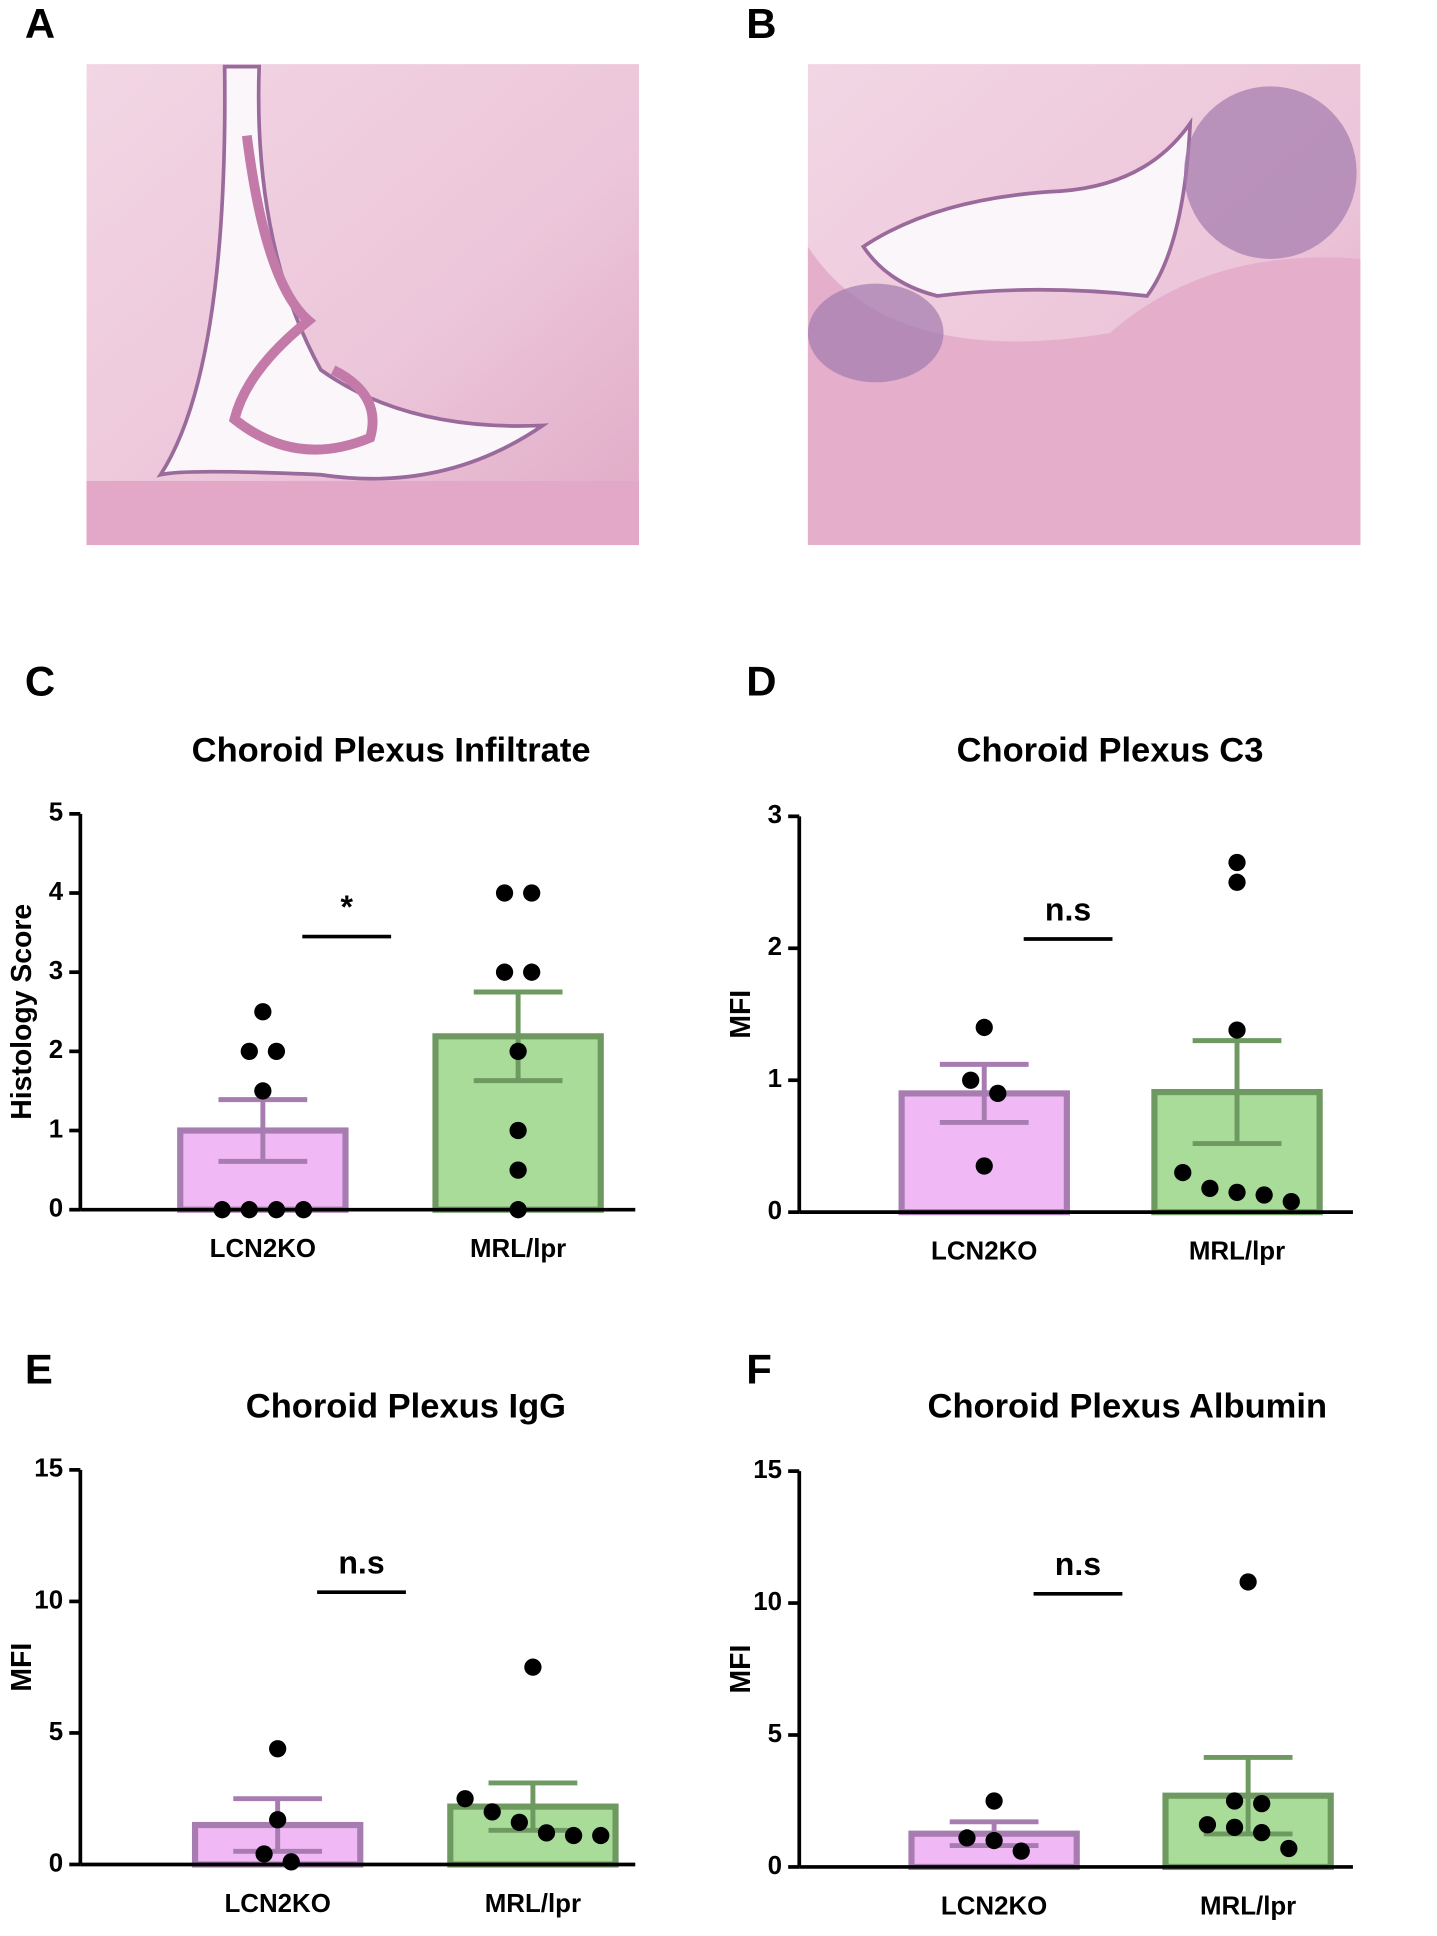 The height and width of the screenshot is (1936, 1437). Describe the element at coordinates (391, 750) in the screenshot. I see `chart-title: Choroid Plexus Infiltrate` at that location.